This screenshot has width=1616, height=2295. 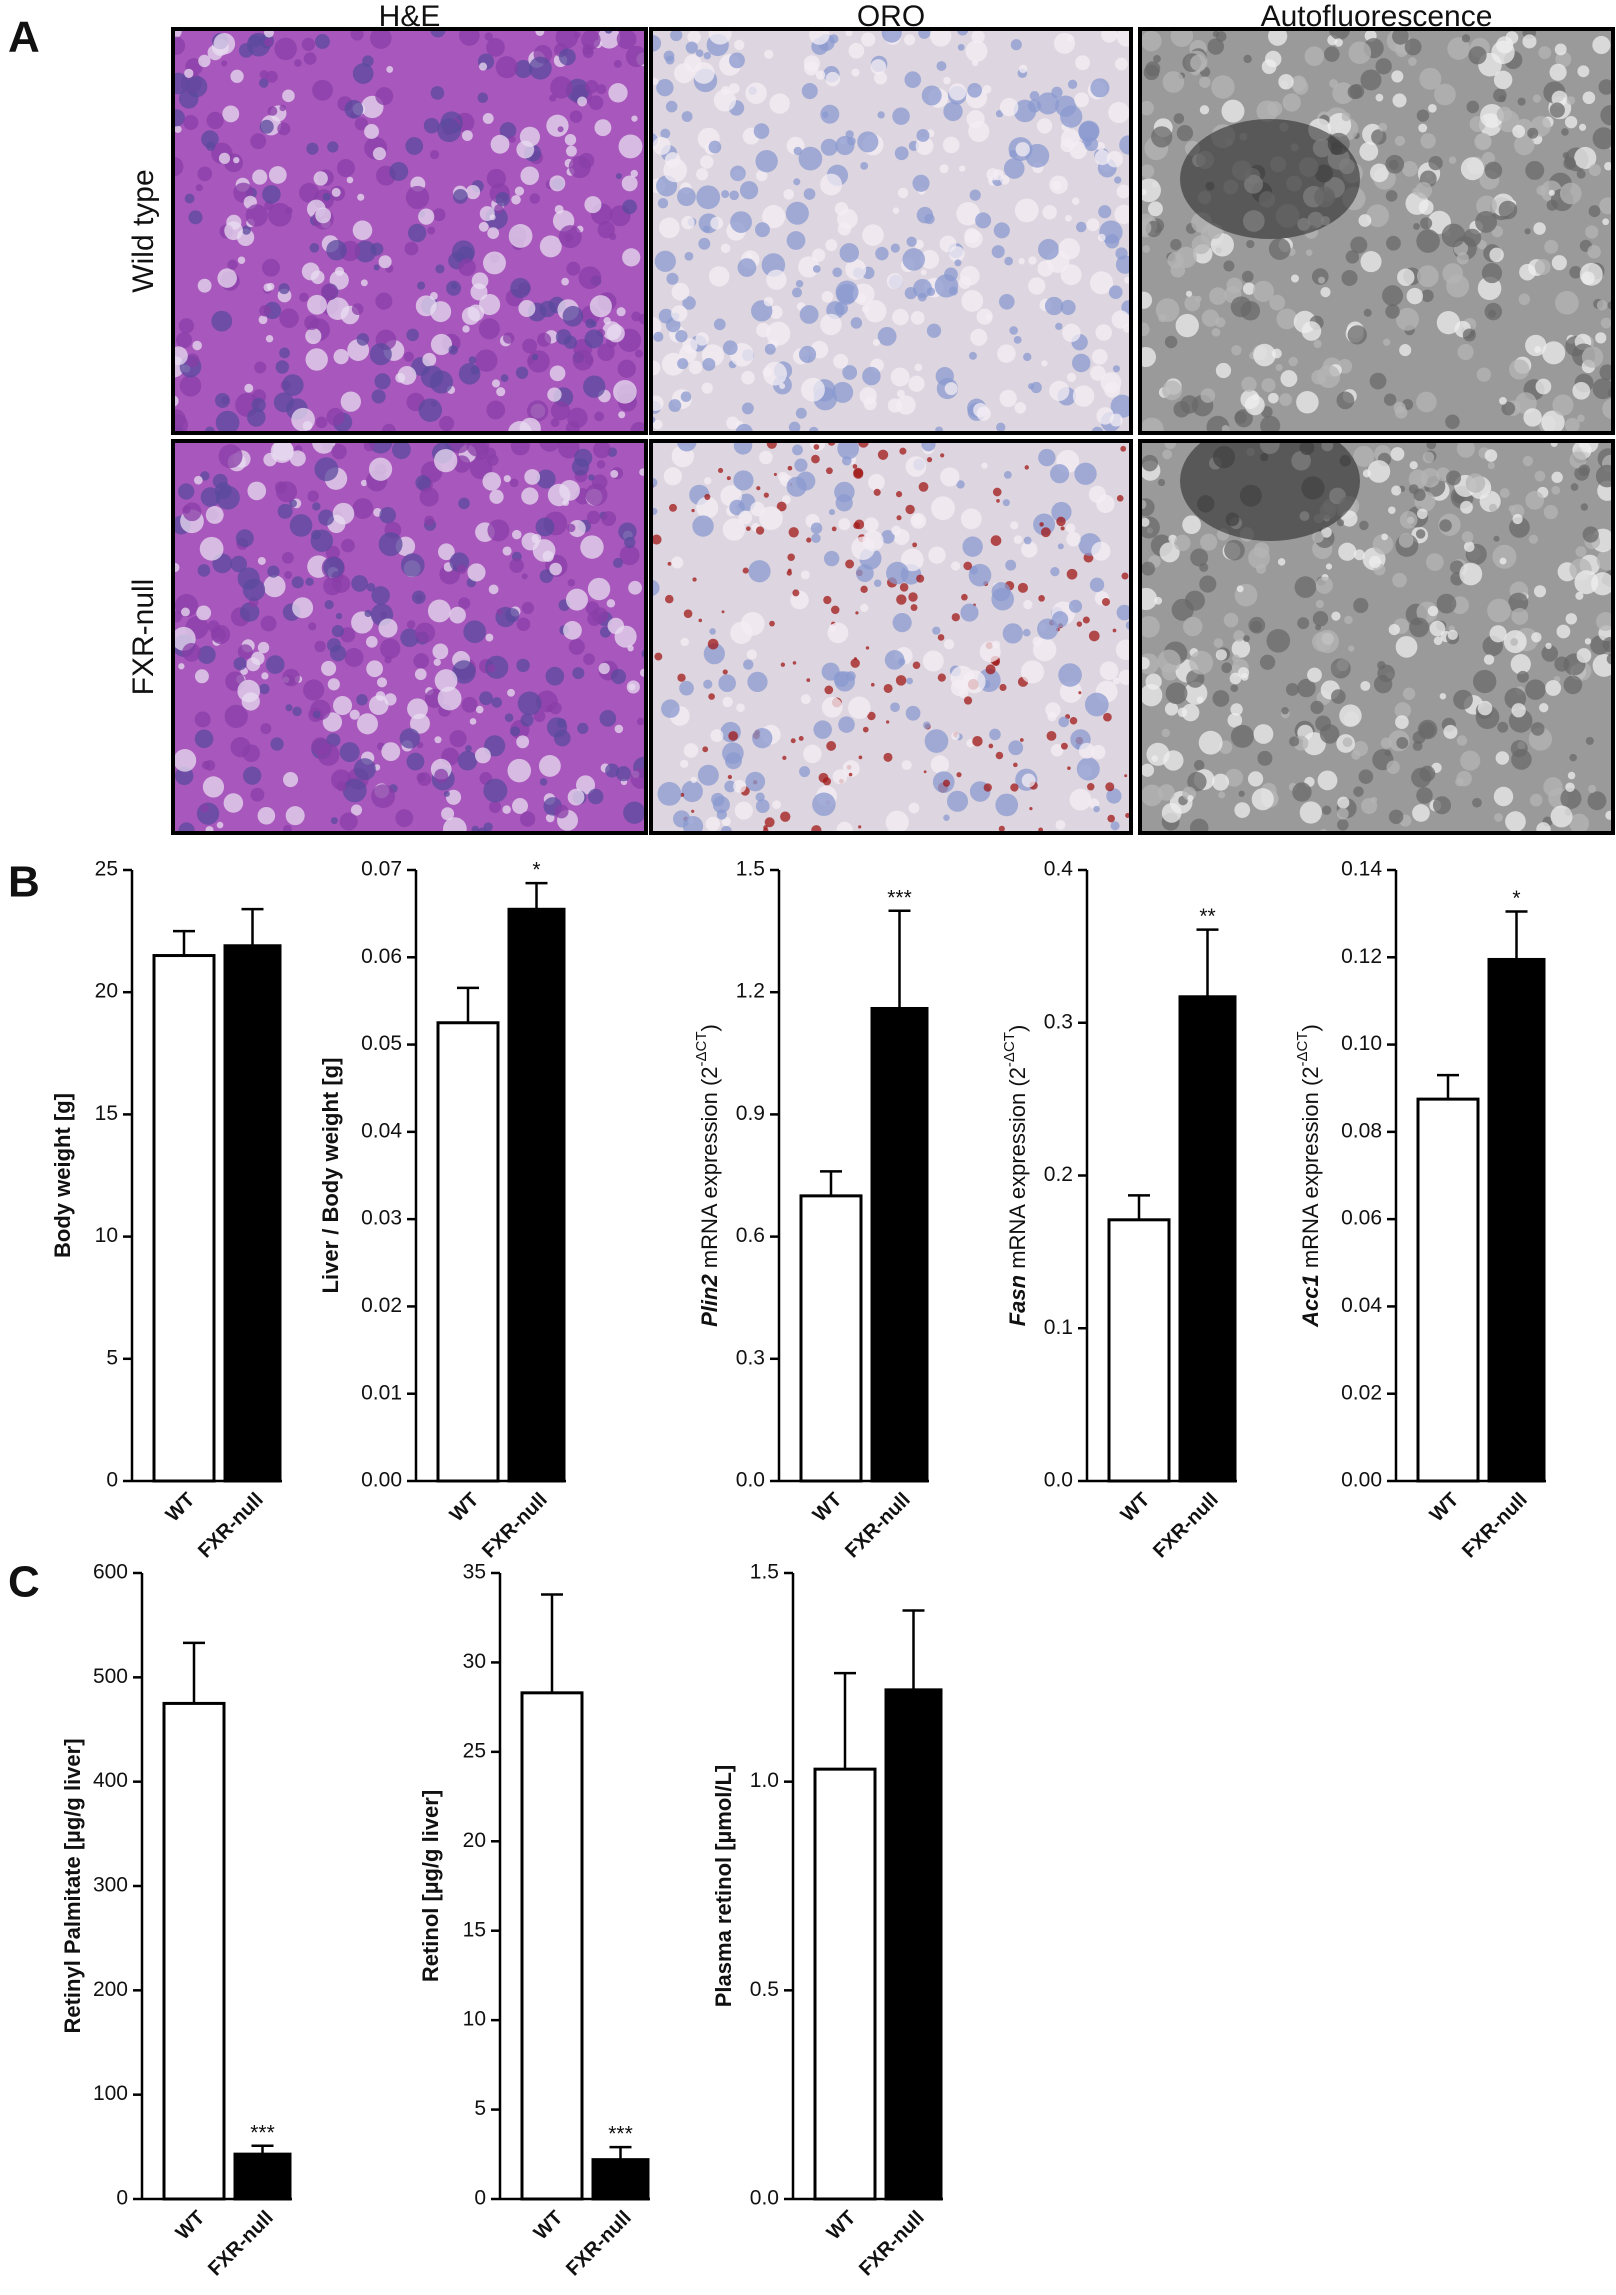 What do you see at coordinates (468, 1004) in the screenshot?
I see `error-bar` at bounding box center [468, 1004].